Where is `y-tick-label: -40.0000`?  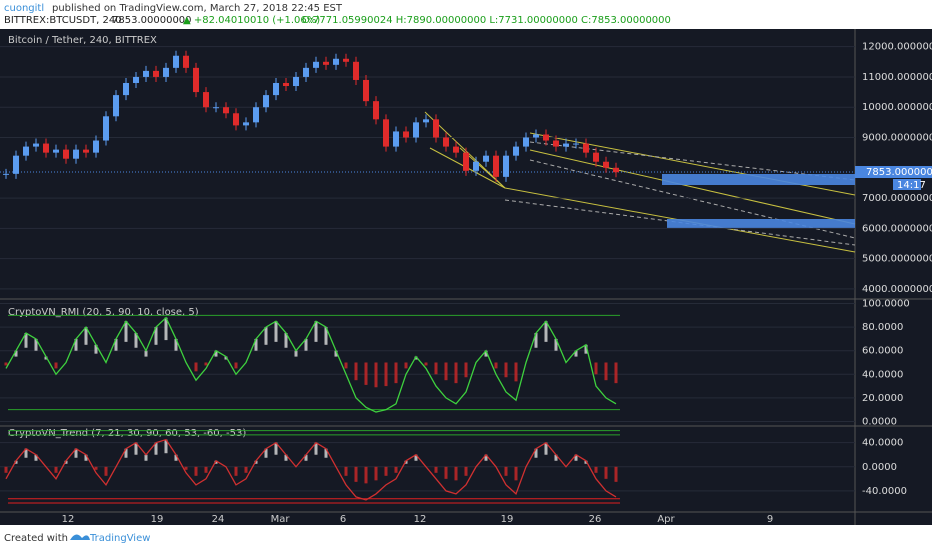 y-tick-label: -40.0000 is located at coordinates (884, 491).